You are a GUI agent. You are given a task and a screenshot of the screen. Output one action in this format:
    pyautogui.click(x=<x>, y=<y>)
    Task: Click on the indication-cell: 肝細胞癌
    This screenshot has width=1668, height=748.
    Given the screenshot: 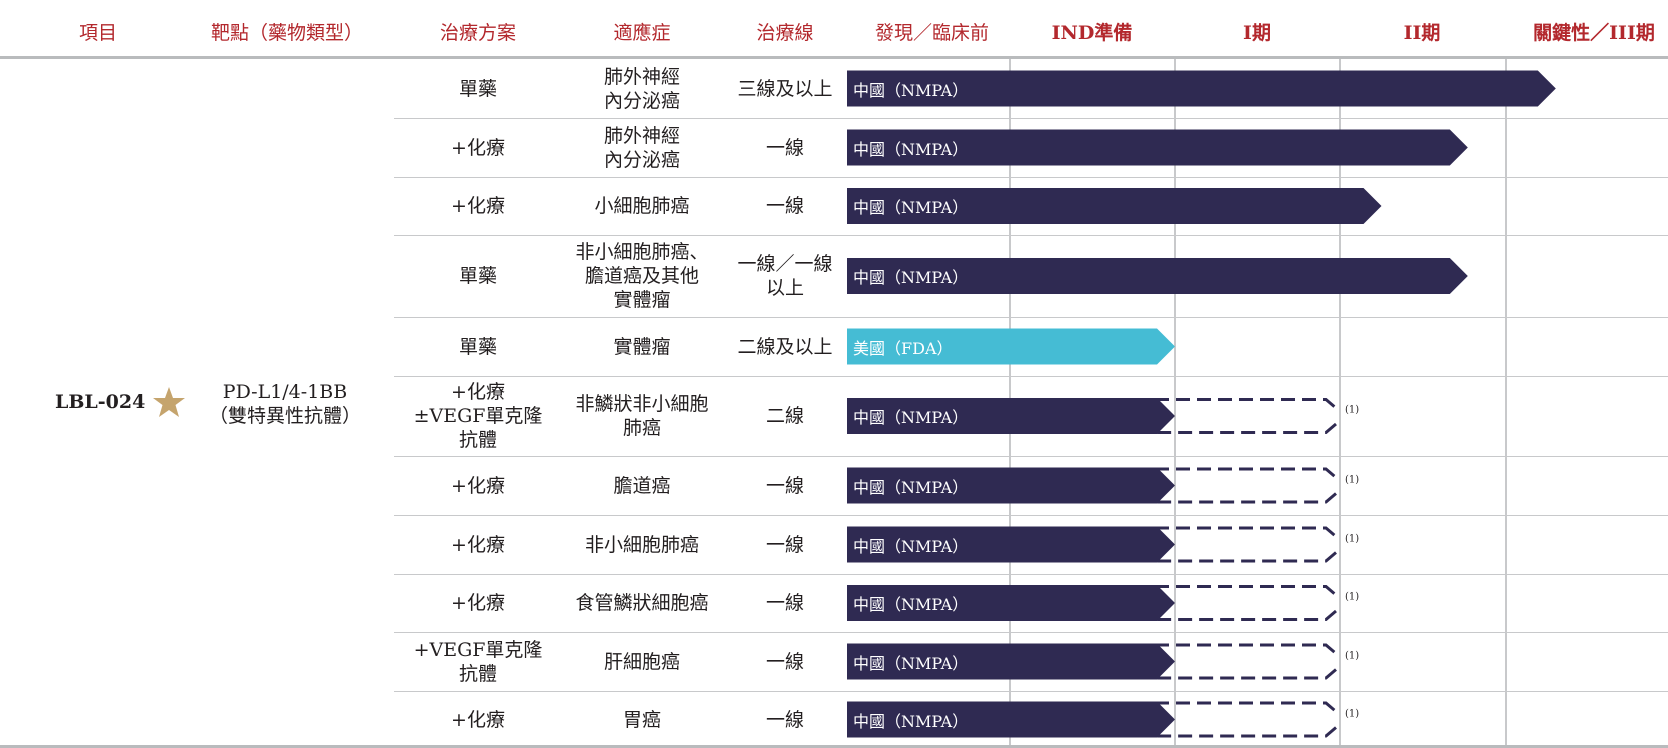 What is the action you would take?
    pyautogui.click(x=642, y=662)
    